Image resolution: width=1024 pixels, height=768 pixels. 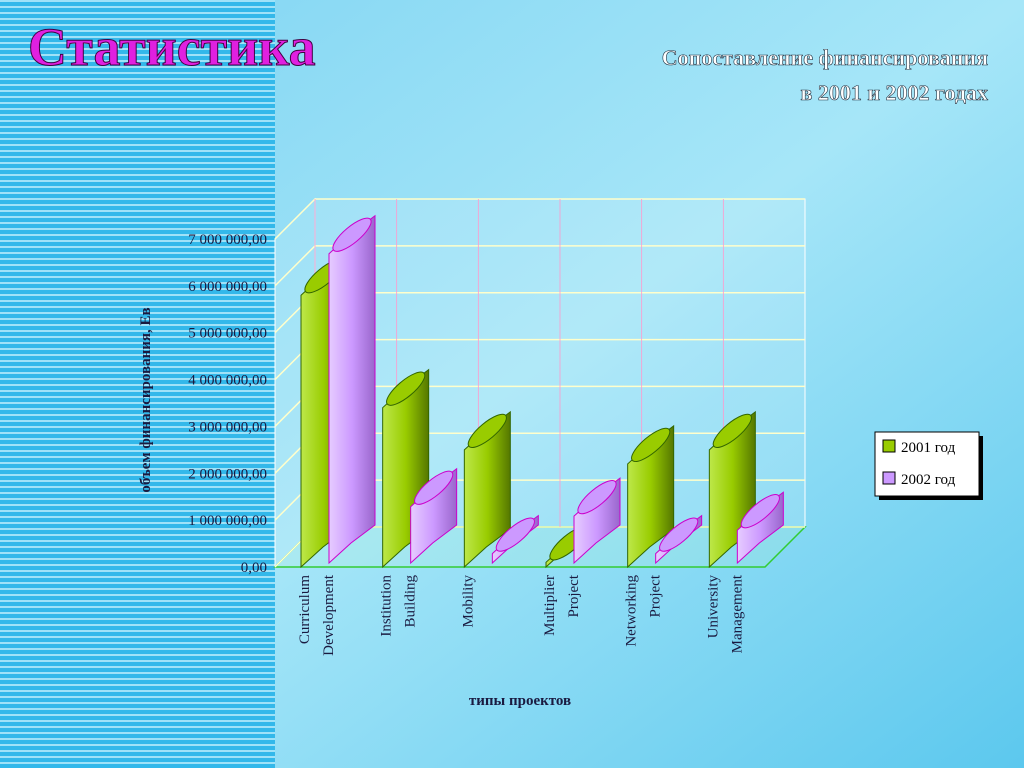 What do you see at coordinates (713, 607) in the screenshot?
I see `x-tick-label: University` at bounding box center [713, 607].